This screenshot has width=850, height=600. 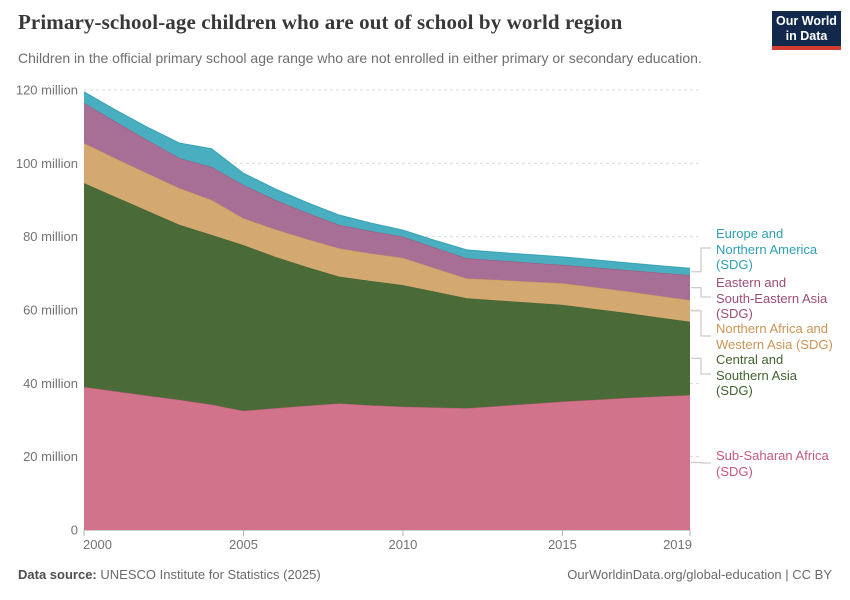 What do you see at coordinates (562, 544) in the screenshot?
I see `x-axis-tick-label: 2015` at bounding box center [562, 544].